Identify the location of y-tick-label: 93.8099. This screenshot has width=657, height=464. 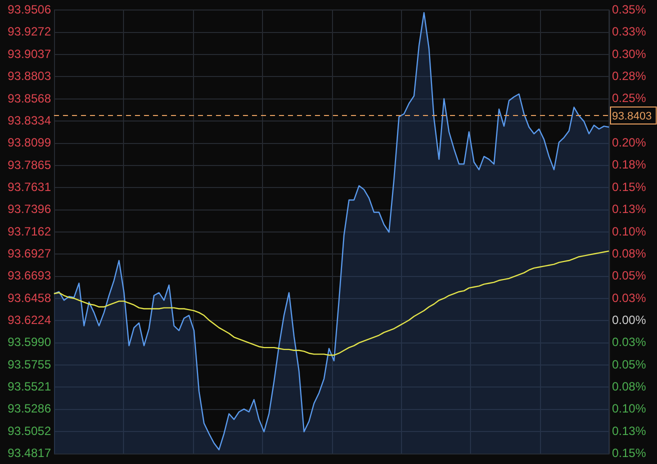
(30, 143).